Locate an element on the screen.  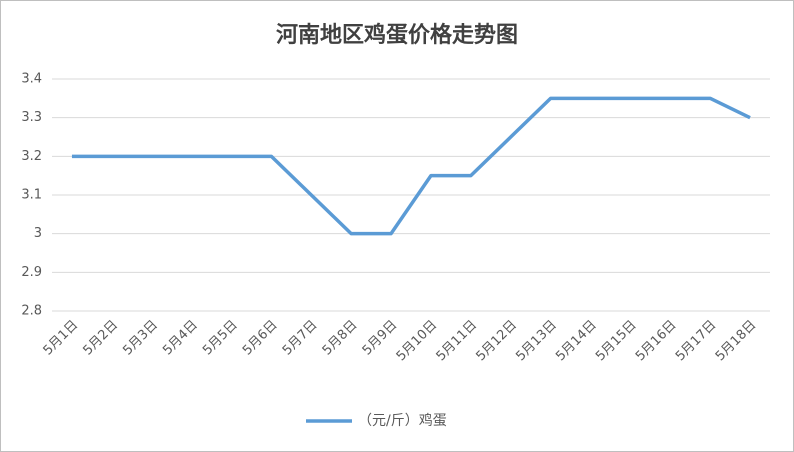
legend-label: （元/斤）鸡蛋 is located at coordinates (402, 420).